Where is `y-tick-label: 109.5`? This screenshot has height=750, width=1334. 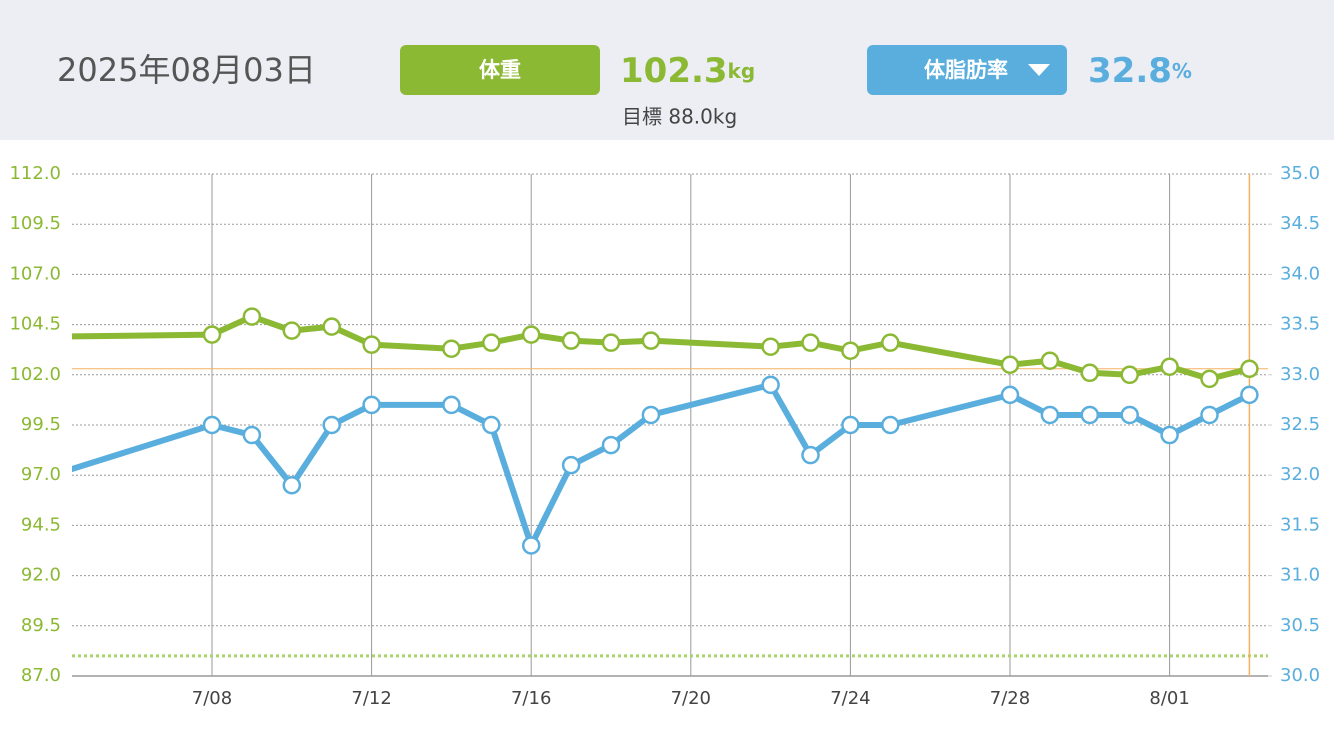 y-tick-label: 109.5 is located at coordinates (35, 223).